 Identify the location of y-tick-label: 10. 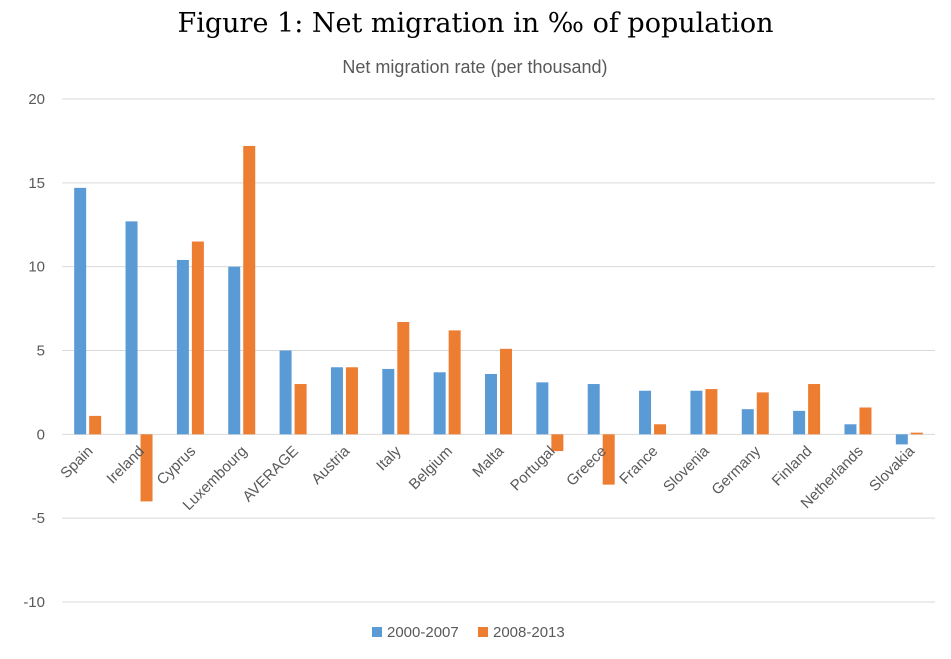
(36, 267).